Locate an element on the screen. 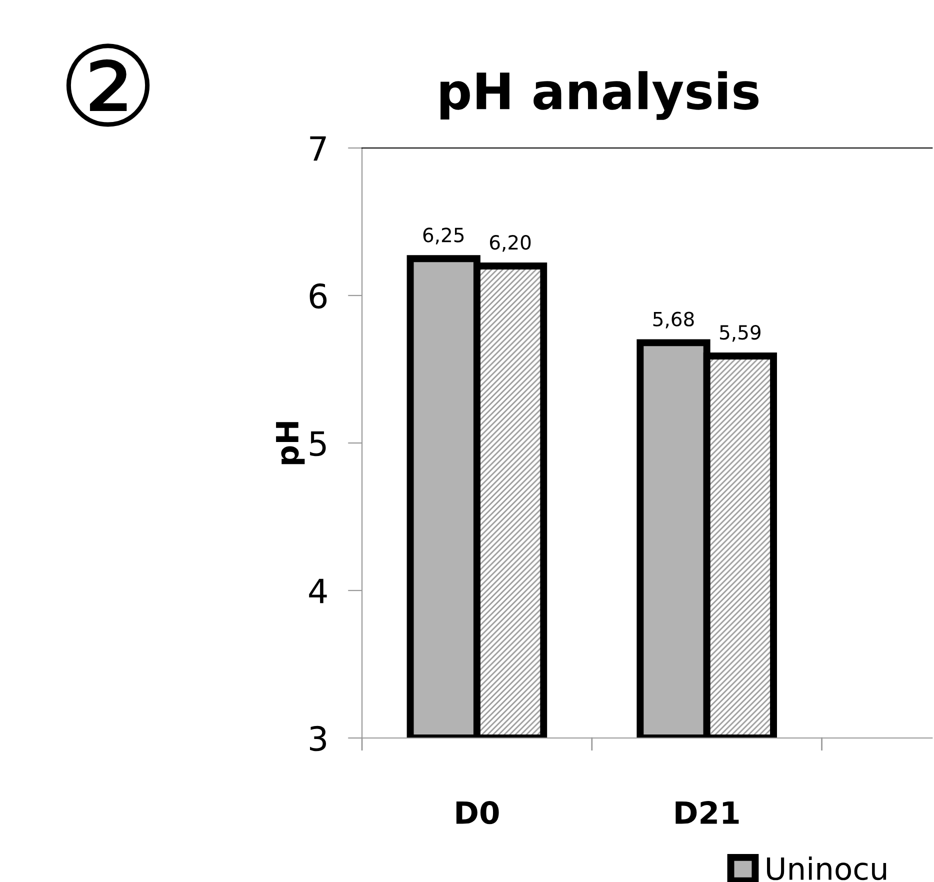 The width and height of the screenshot is (934, 882). y-tick-label: 6 is located at coordinates (318, 296).